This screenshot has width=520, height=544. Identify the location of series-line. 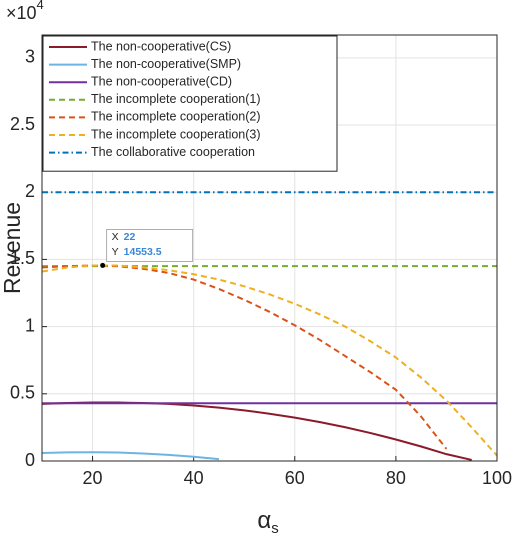
(130, 456).